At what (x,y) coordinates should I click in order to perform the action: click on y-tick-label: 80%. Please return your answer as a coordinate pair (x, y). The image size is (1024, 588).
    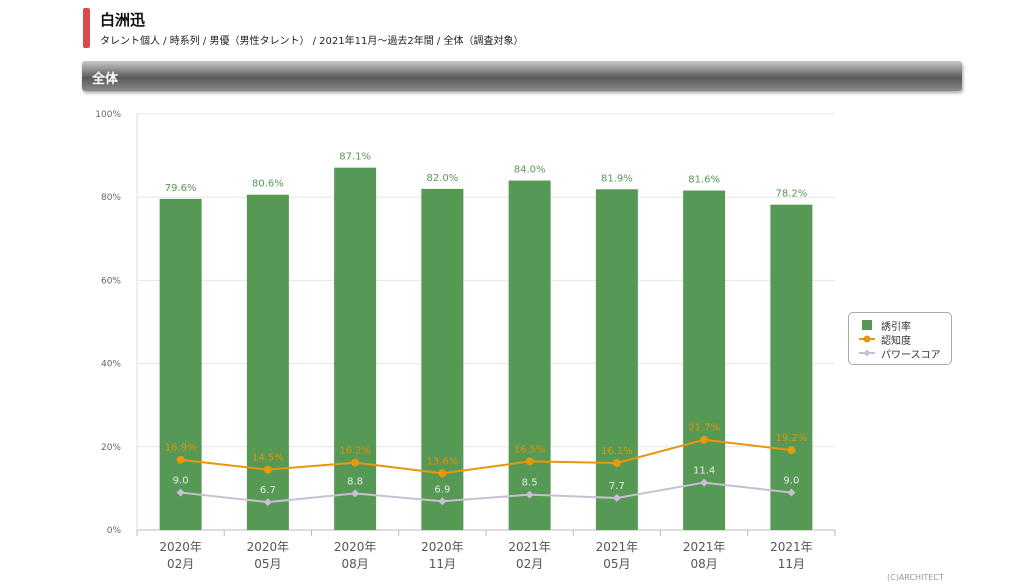
    Looking at the image, I should click on (111, 198).